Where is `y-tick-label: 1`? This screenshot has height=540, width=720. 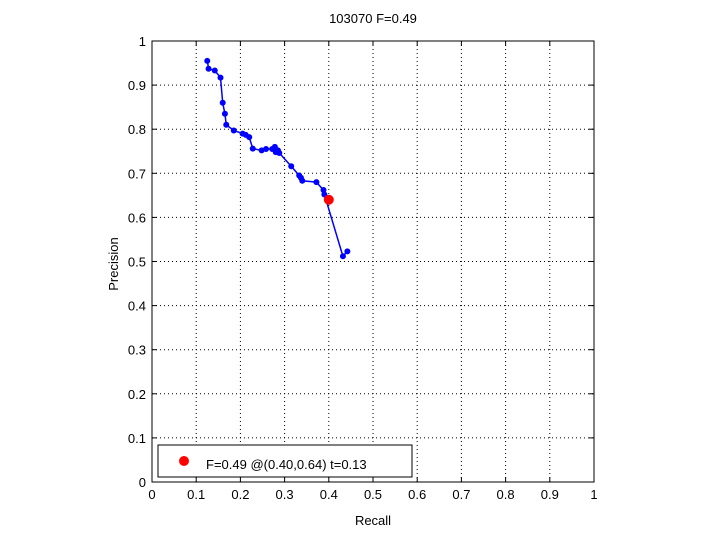
y-tick-label: 1 is located at coordinates (142, 41).